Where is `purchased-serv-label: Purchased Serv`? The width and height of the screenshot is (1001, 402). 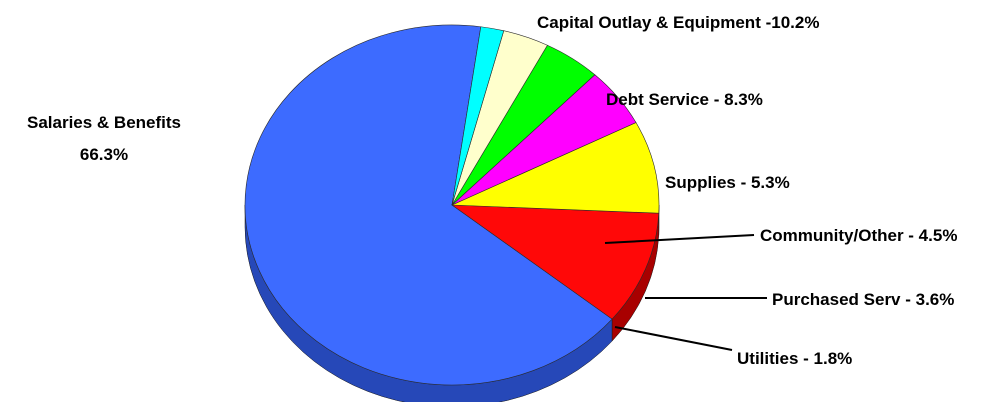 purchased-serv-label: Purchased Serv is located at coordinates (836, 299).